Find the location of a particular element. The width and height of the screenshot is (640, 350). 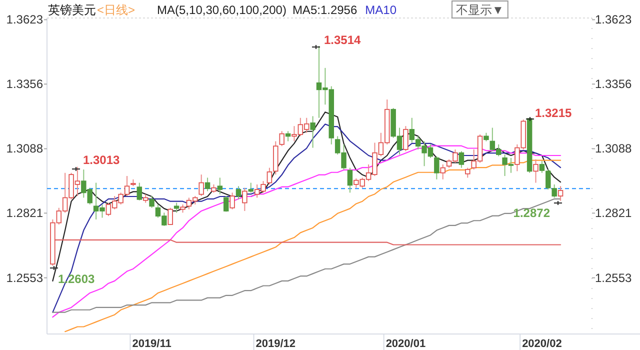

y-tick-label: 1.3623 is located at coordinates (25, 19).